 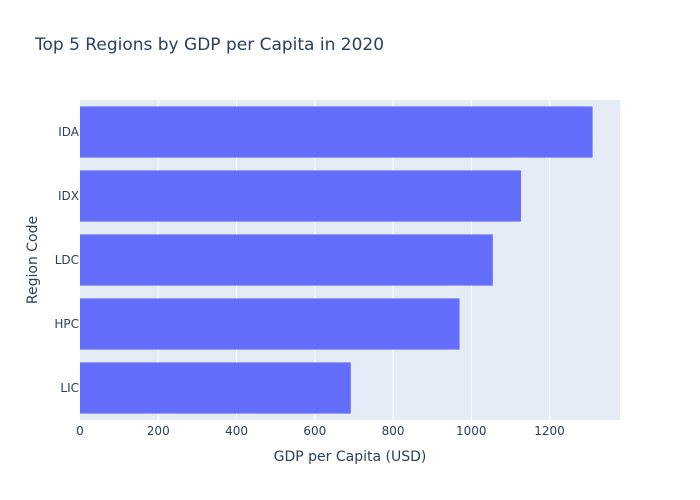 I want to click on y-axis-title: Region Code, so click(x=33, y=260).